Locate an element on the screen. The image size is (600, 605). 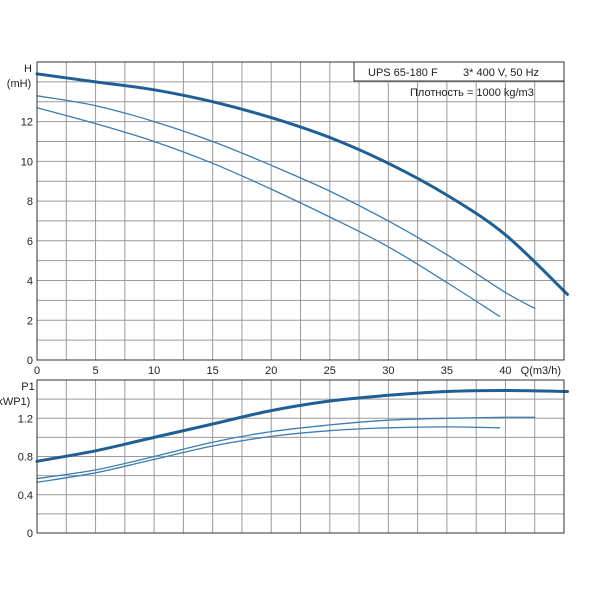
chart-subtitle: 3* 400 V, 50 Hz is located at coordinates (501, 73).